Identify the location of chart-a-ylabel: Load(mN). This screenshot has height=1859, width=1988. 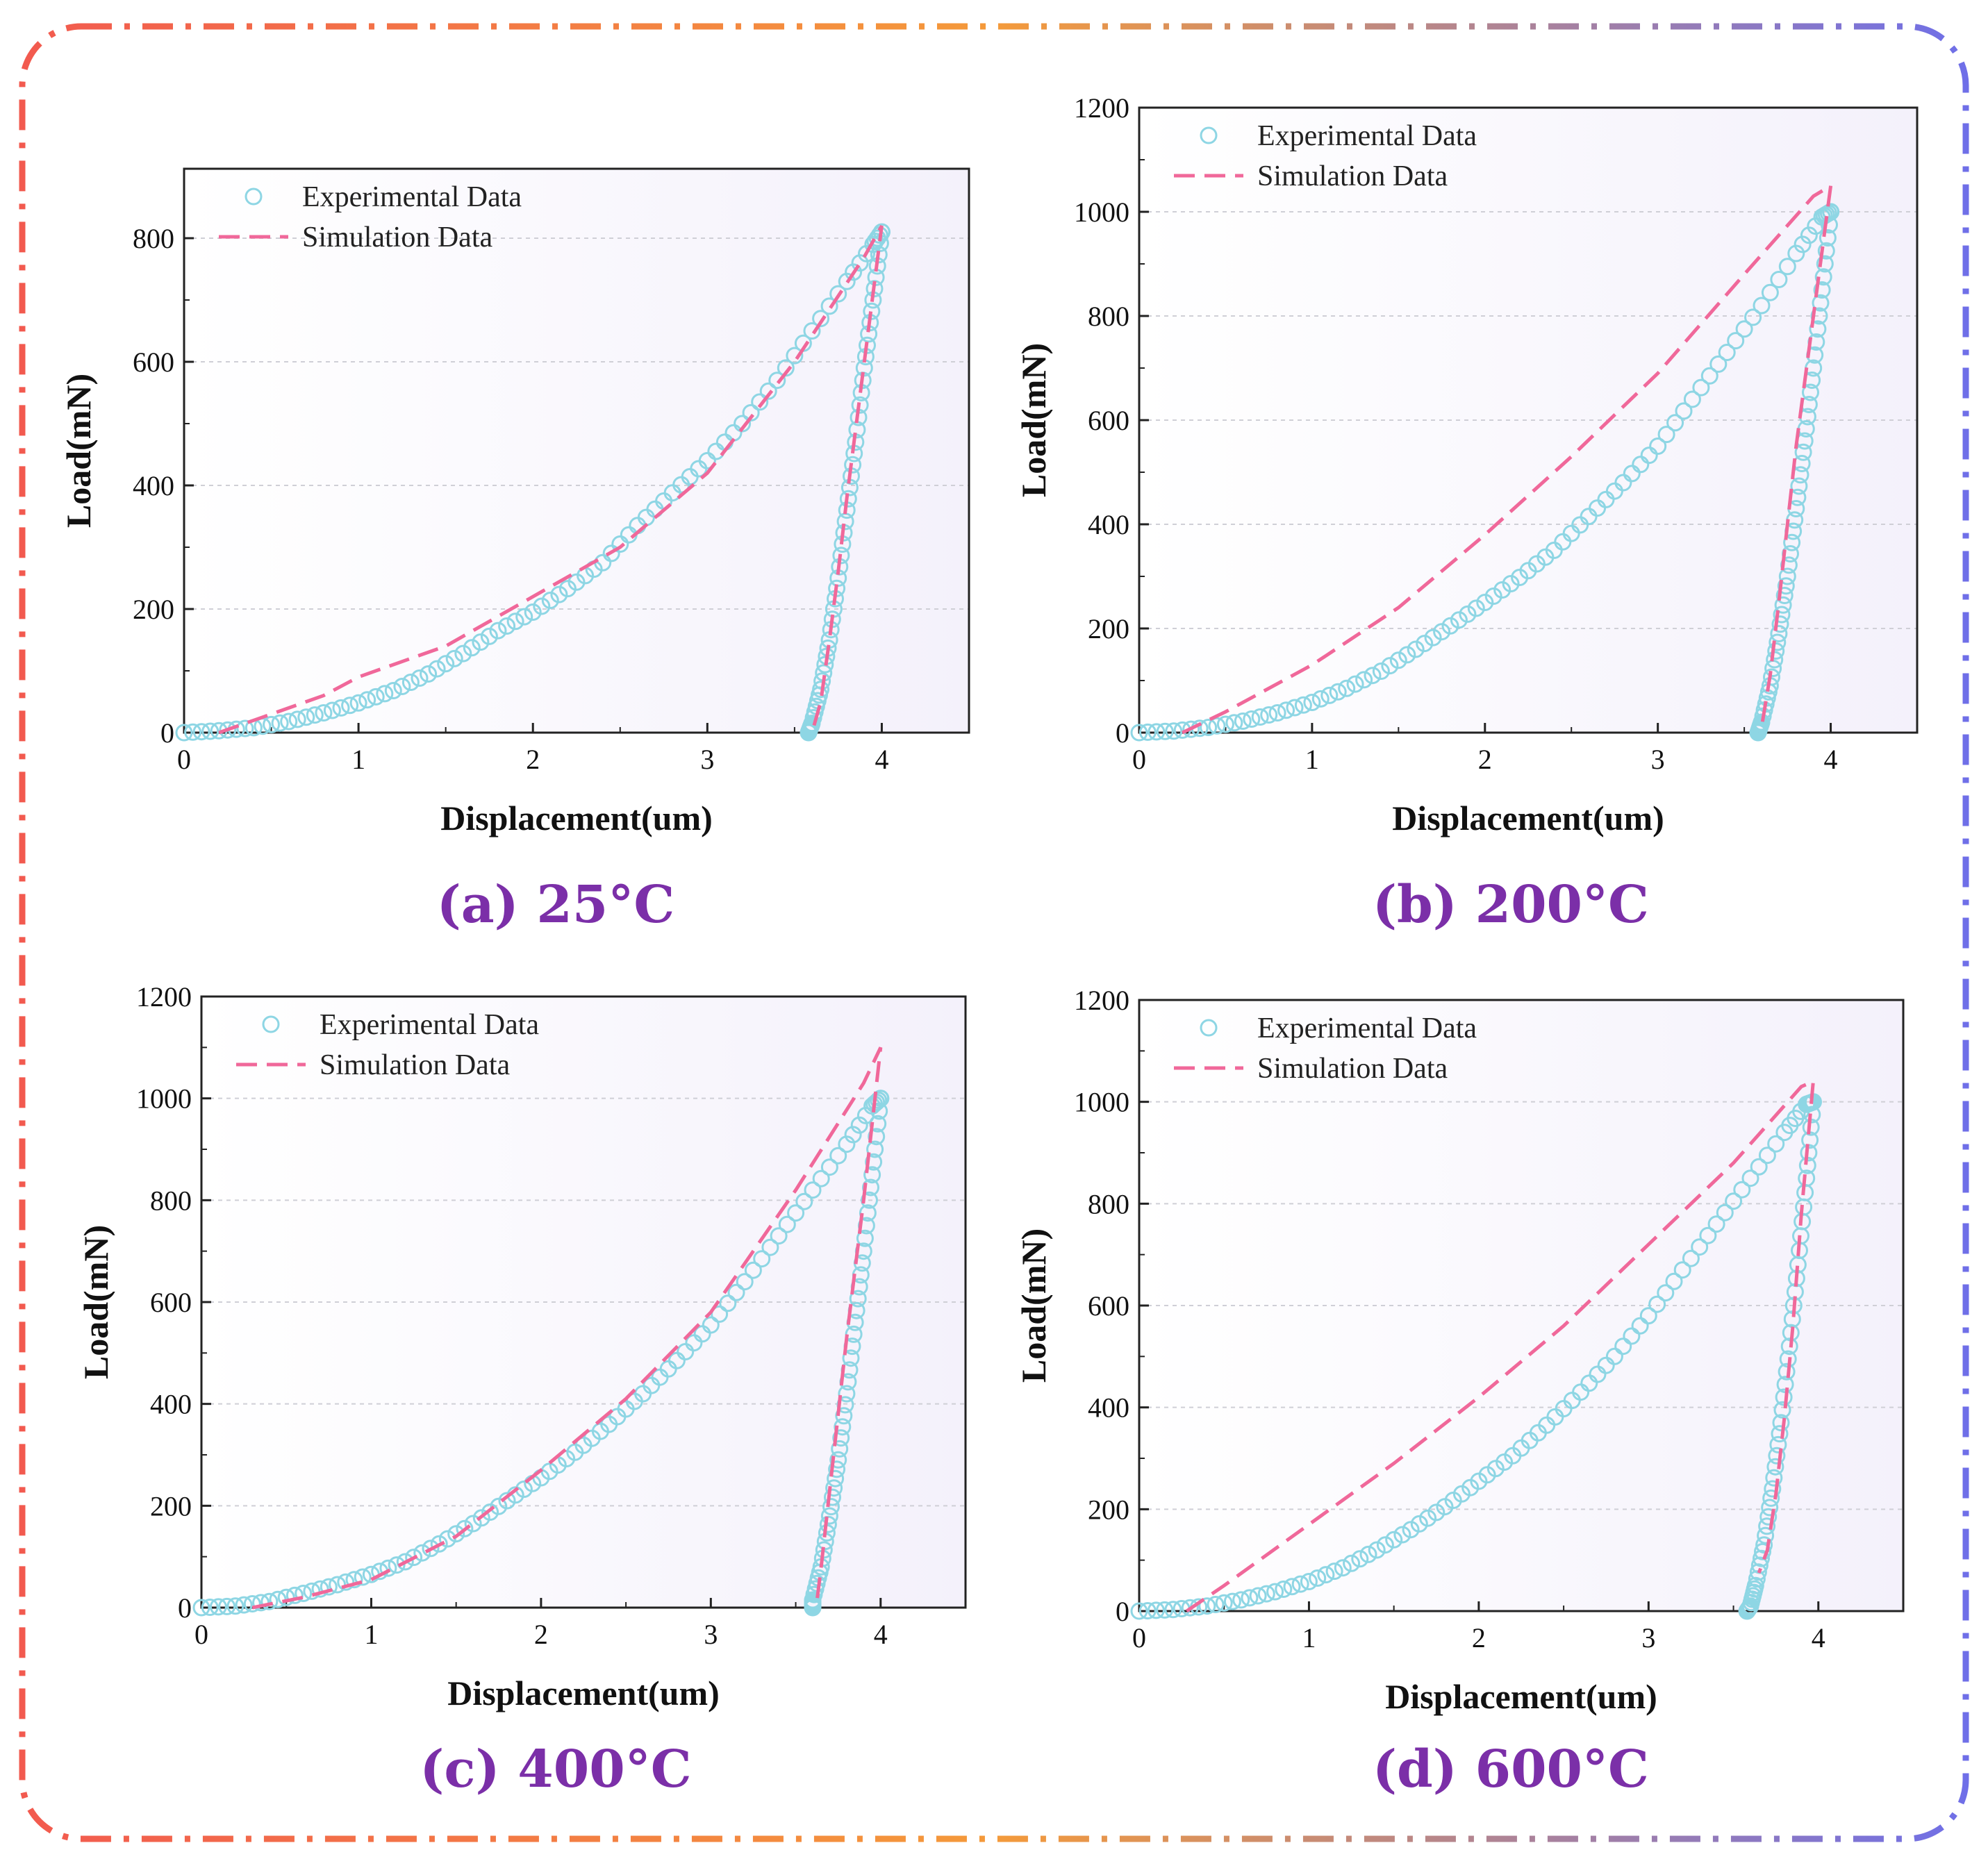
(79, 451).